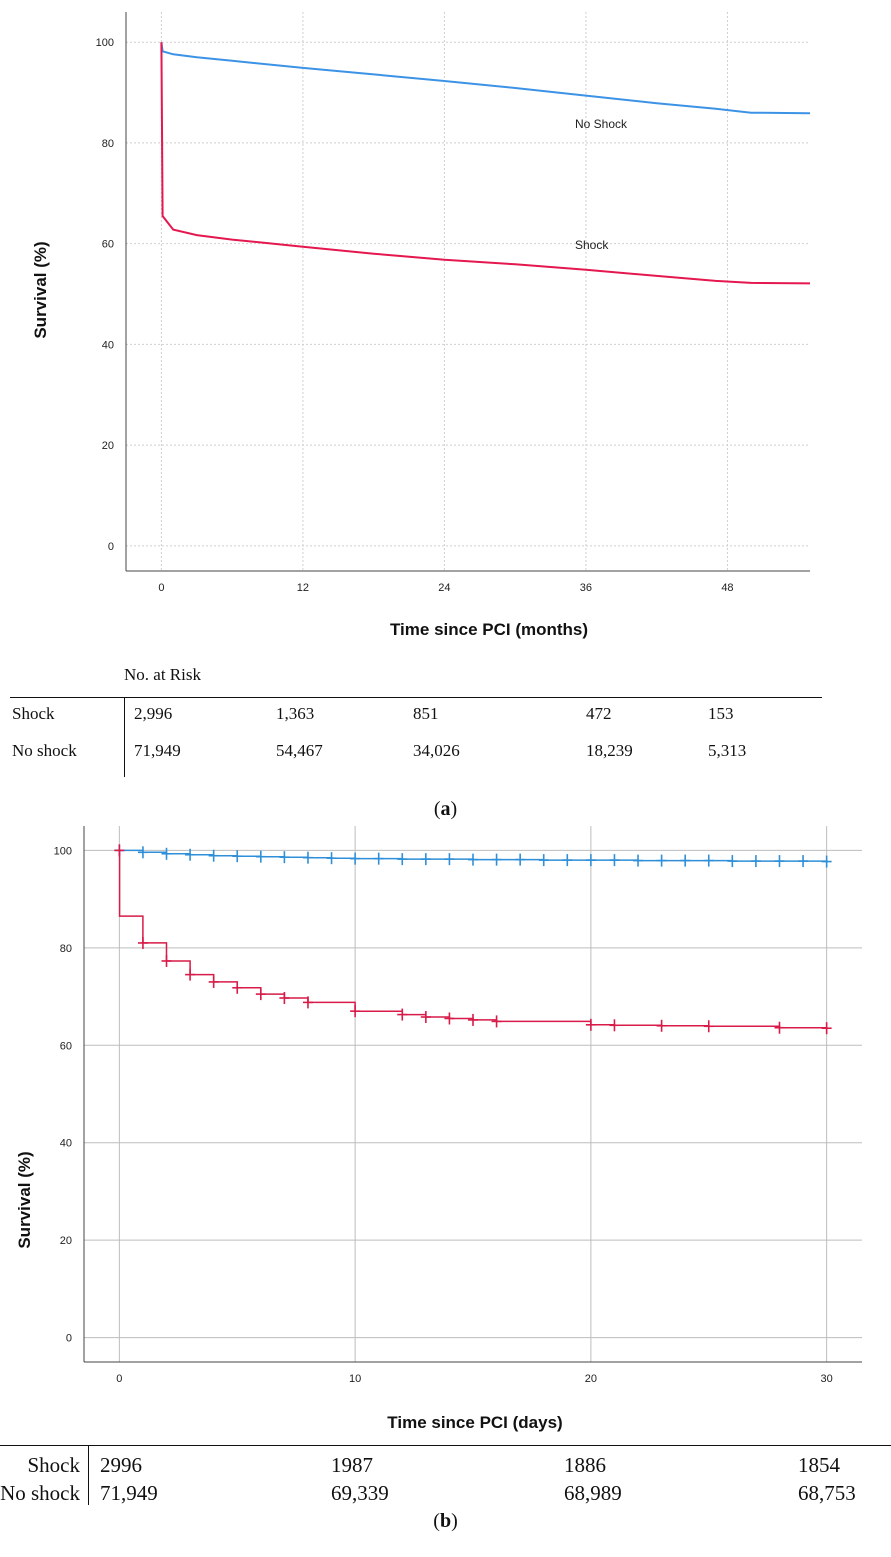 This screenshot has width=891, height=1557. Describe the element at coordinates (124, 737) in the screenshot. I see `risk-table-a-divider` at that location.